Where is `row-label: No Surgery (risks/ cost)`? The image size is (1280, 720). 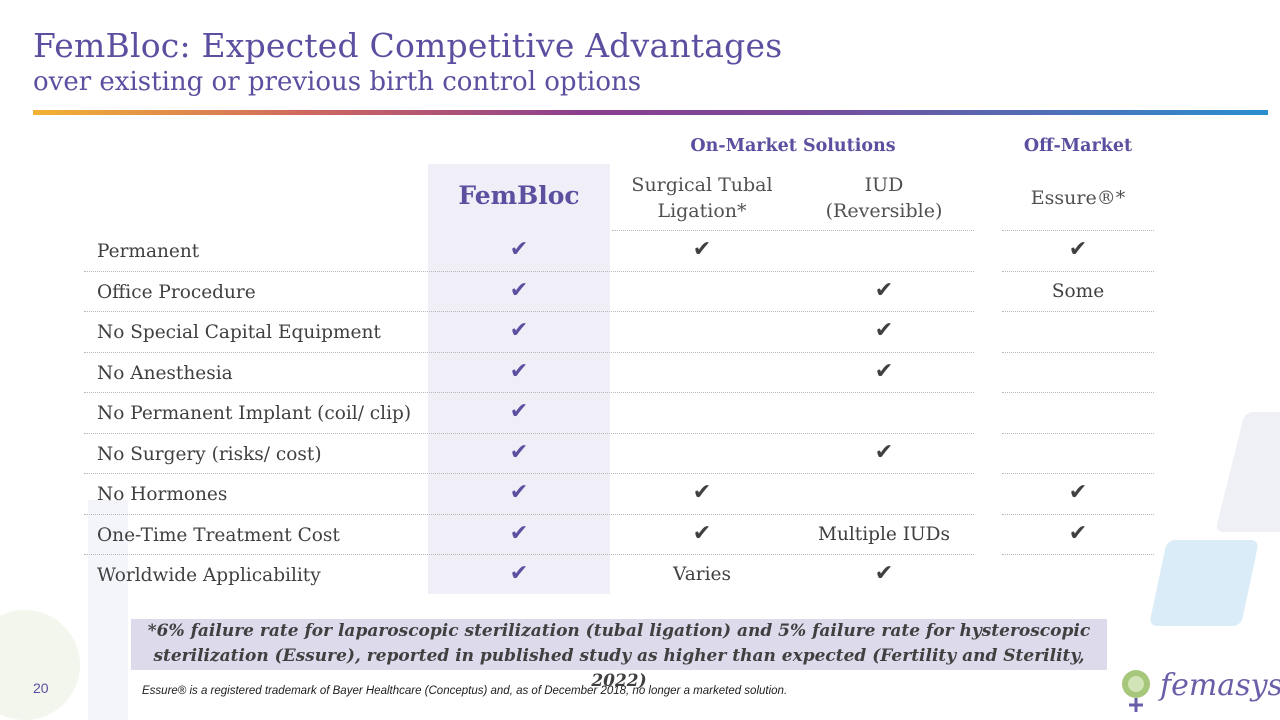
row-label: No Surgery (risks/ cost) is located at coordinates (209, 454).